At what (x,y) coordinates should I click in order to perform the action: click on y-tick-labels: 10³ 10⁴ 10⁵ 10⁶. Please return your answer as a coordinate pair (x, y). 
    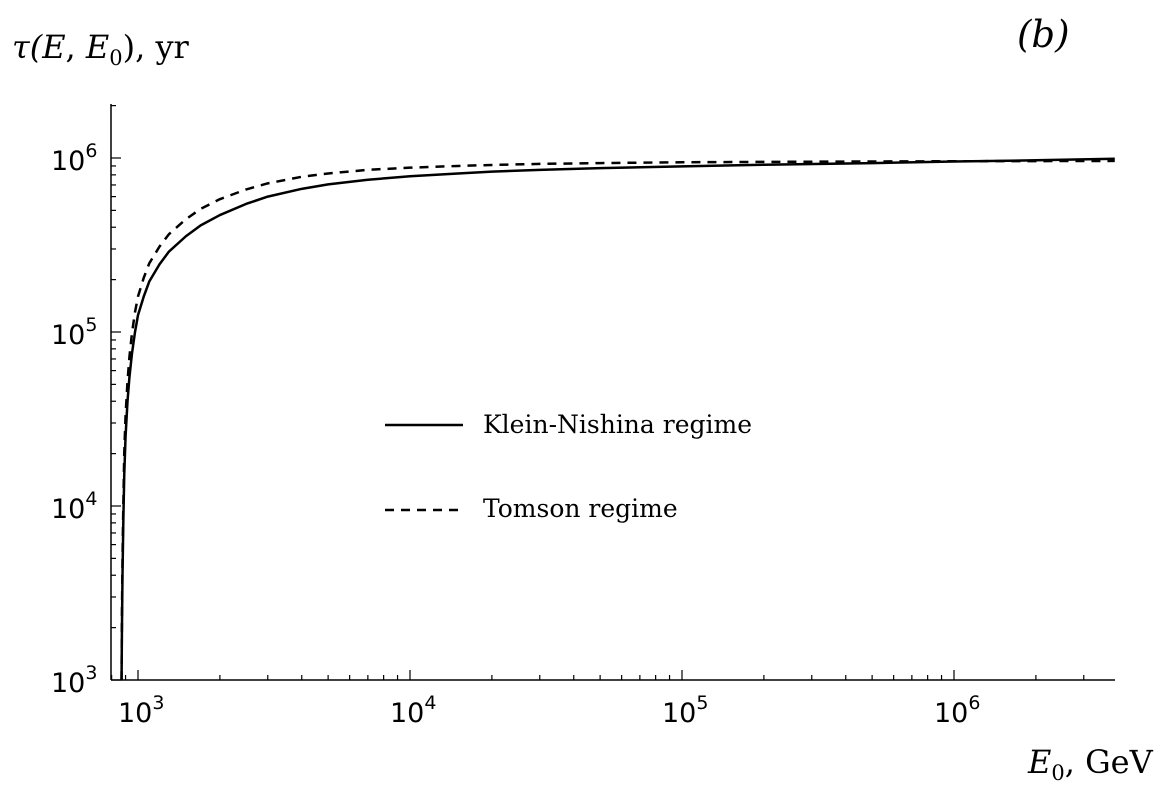
    Looking at the image, I should click on (74, 419).